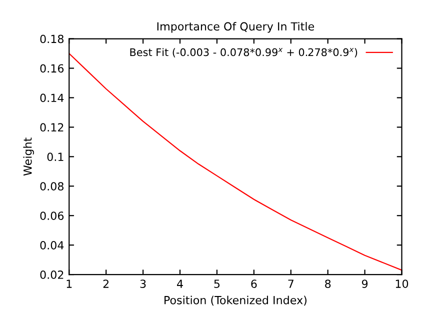  Describe the element at coordinates (55, 157) in the screenshot. I see `y-tick-label: 0.1` at that location.